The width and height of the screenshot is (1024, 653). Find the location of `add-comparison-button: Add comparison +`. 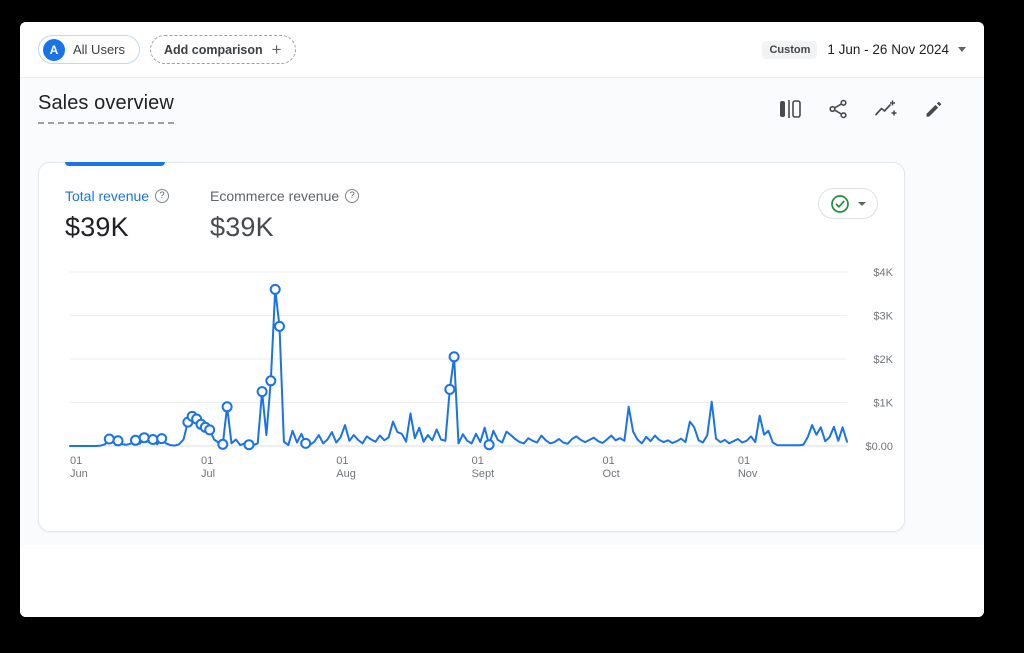

add-comparison-button: Add comparison + is located at coordinates (223, 49).